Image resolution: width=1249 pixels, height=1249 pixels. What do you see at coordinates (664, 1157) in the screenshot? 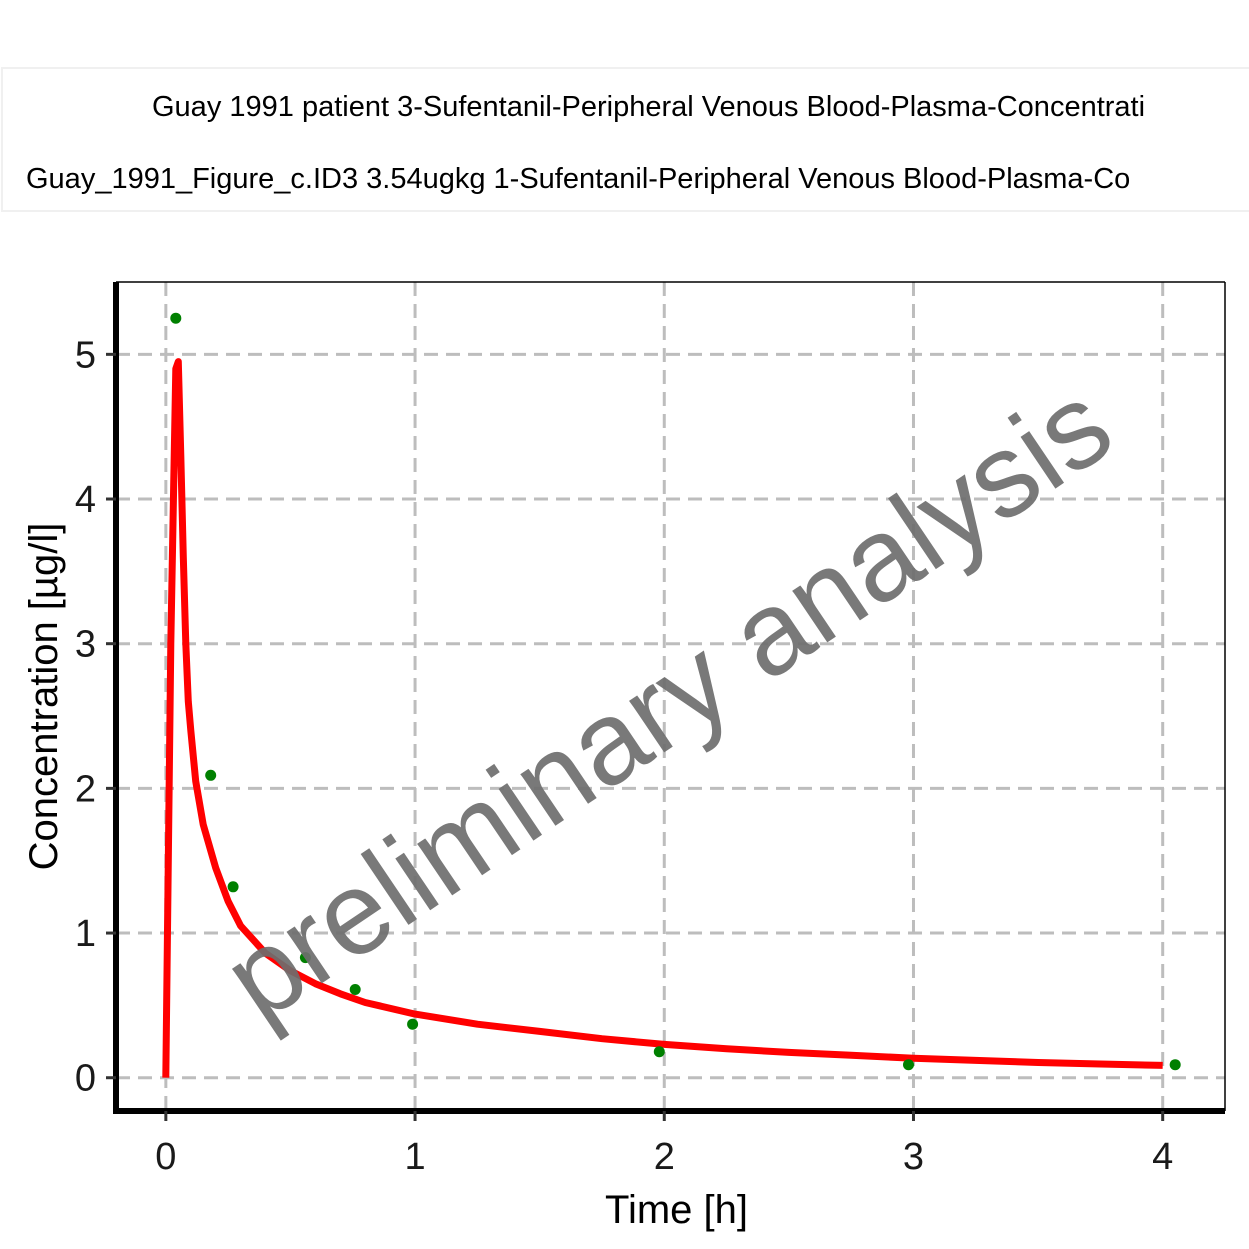
I see `x-tick-label: 2` at bounding box center [664, 1157].